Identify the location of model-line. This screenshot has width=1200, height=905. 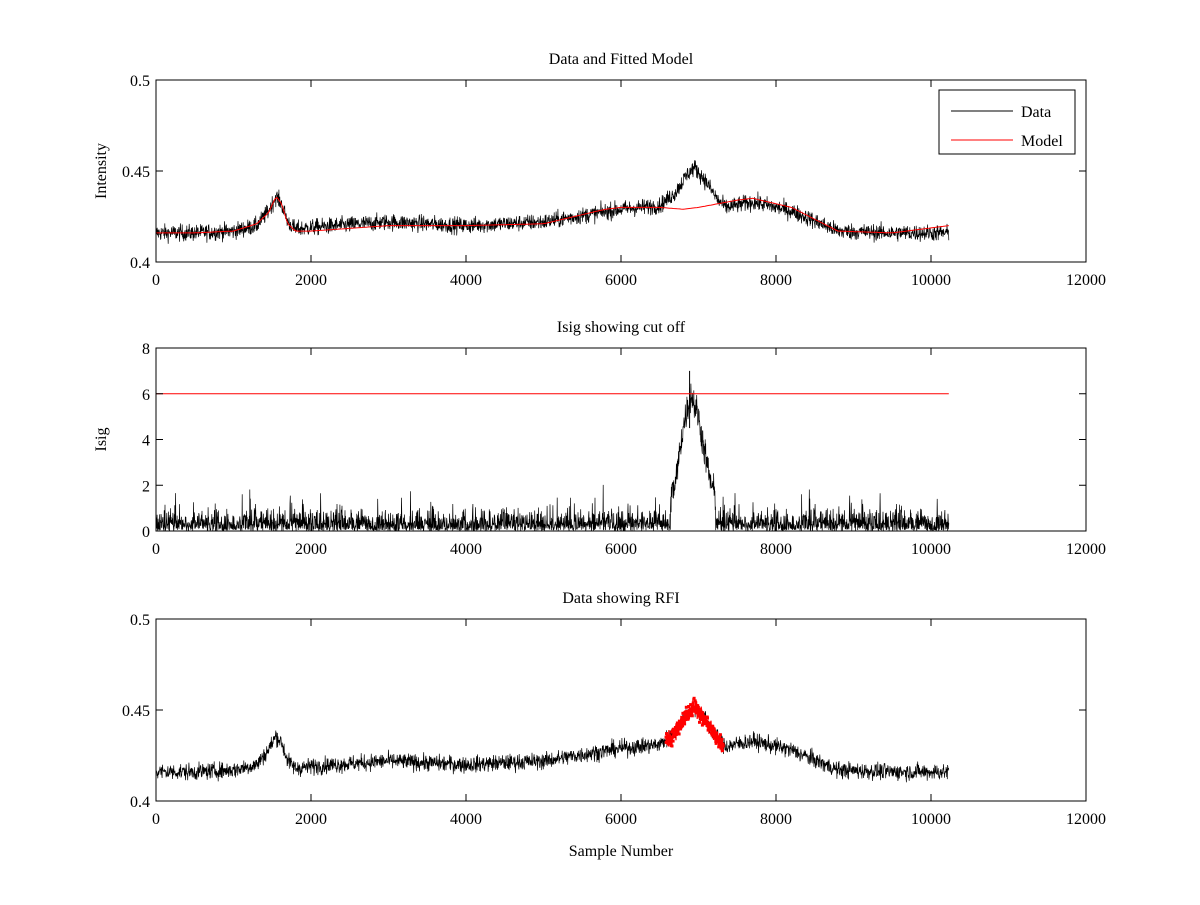
(552, 215).